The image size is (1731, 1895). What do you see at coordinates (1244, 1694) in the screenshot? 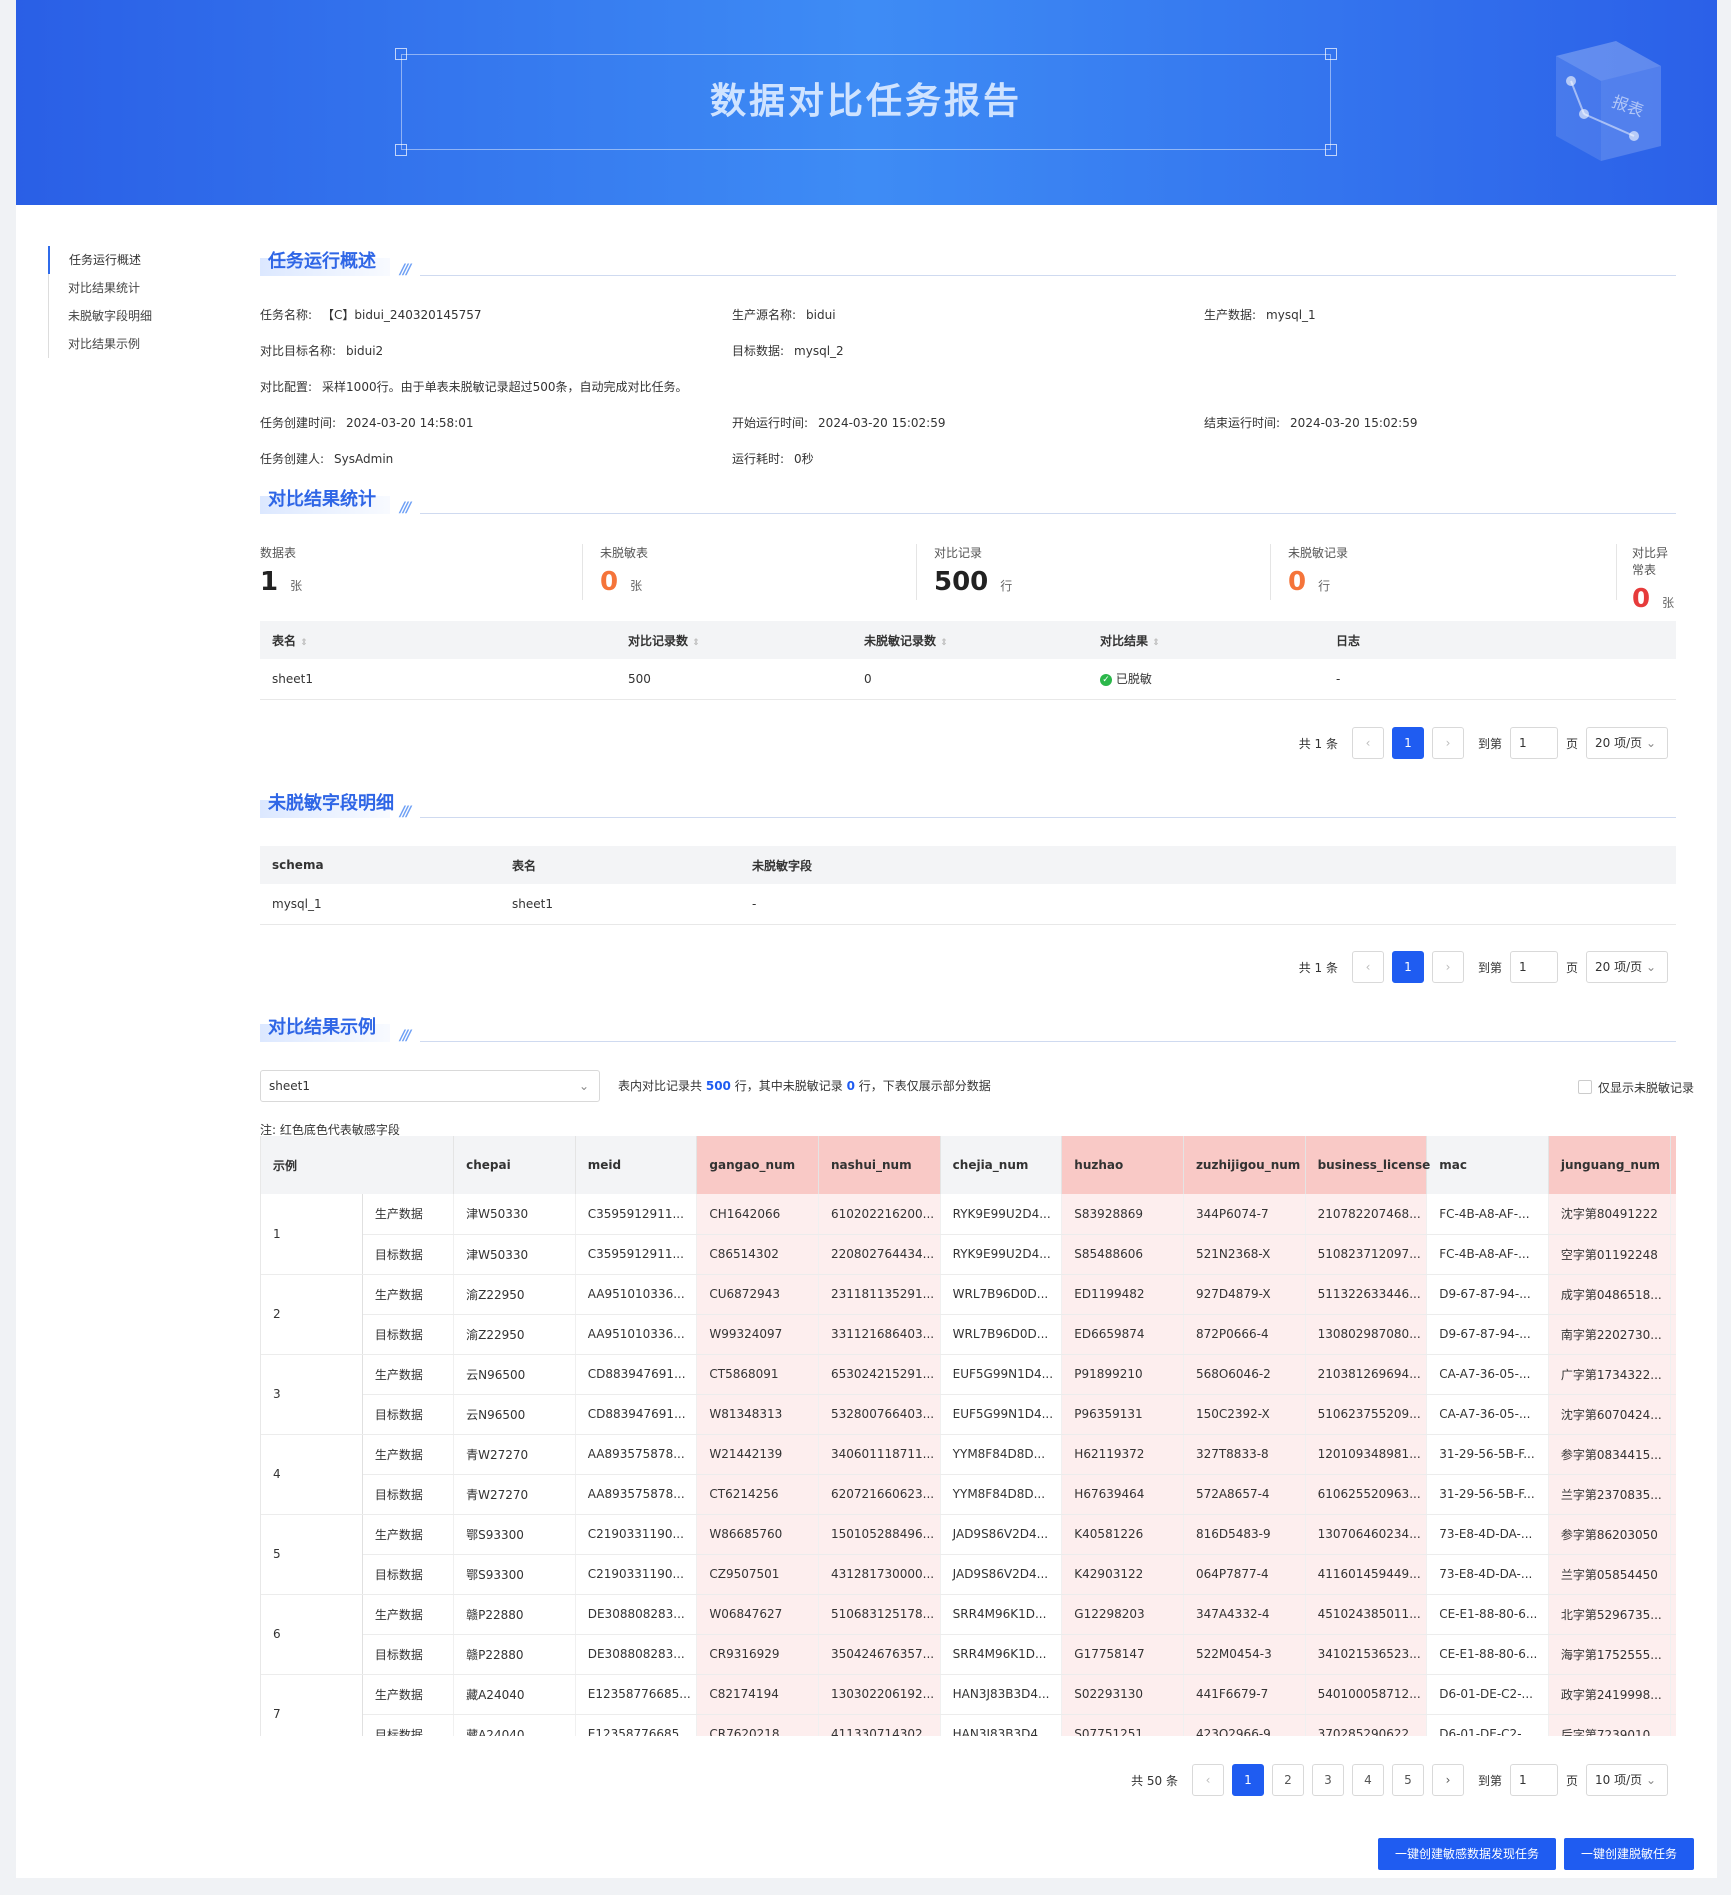
I see `table-cell: 441F6679-7` at bounding box center [1244, 1694].